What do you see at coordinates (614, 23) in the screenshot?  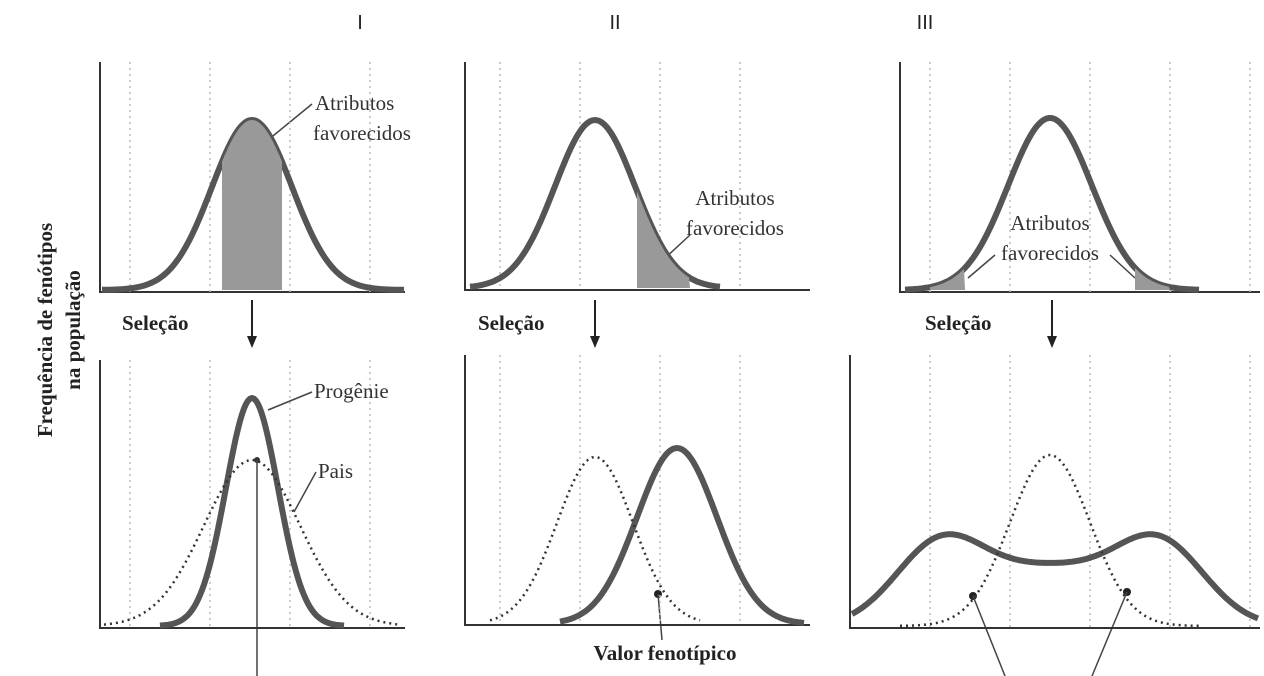 I see `column-label: II` at bounding box center [614, 23].